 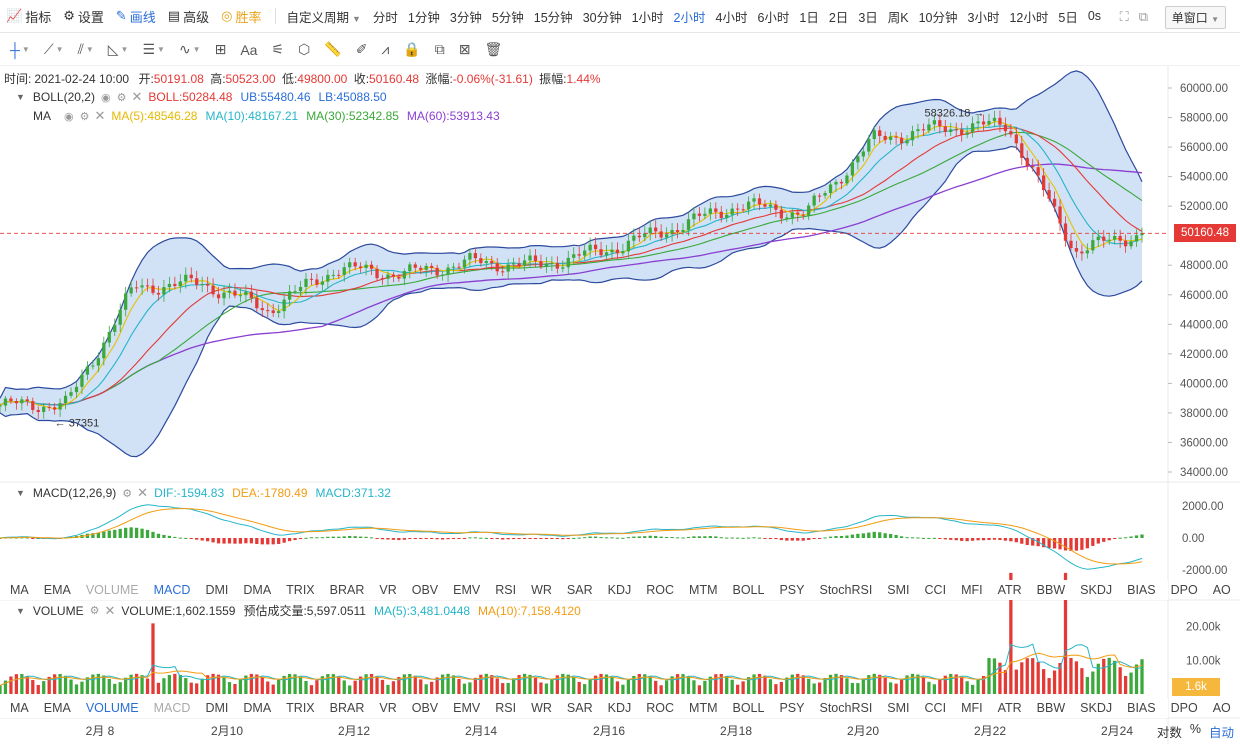 I want to click on period-9: 6小时, so click(x=773, y=17).